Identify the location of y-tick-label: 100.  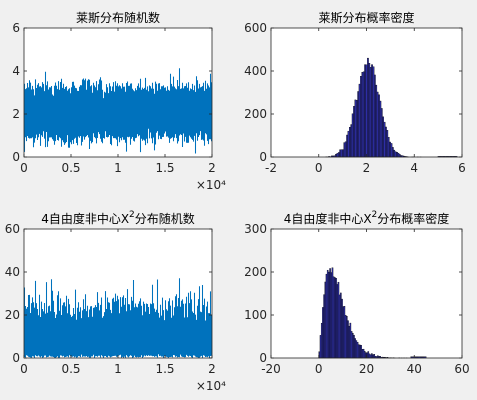
(255, 315).